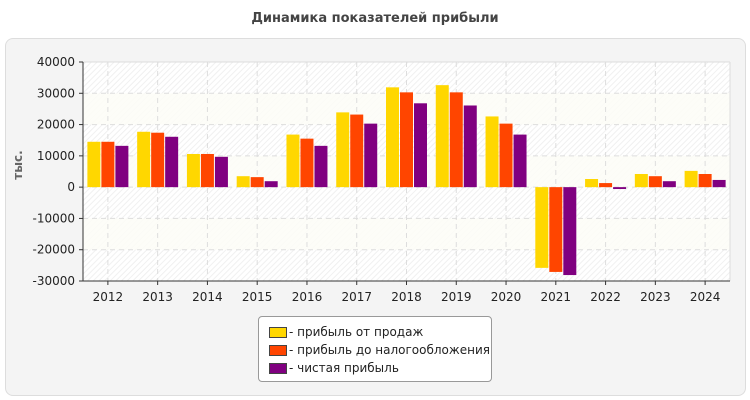 The image size is (750, 400). What do you see at coordinates (669, 184) in the screenshot?
I see `bar-2023-s2` at bounding box center [669, 184].